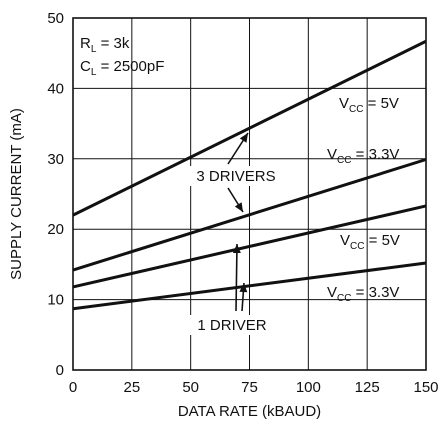  Describe the element at coordinates (249, 411) in the screenshot. I see `x-axis-title: DATA RATE (kBAUD)` at that location.